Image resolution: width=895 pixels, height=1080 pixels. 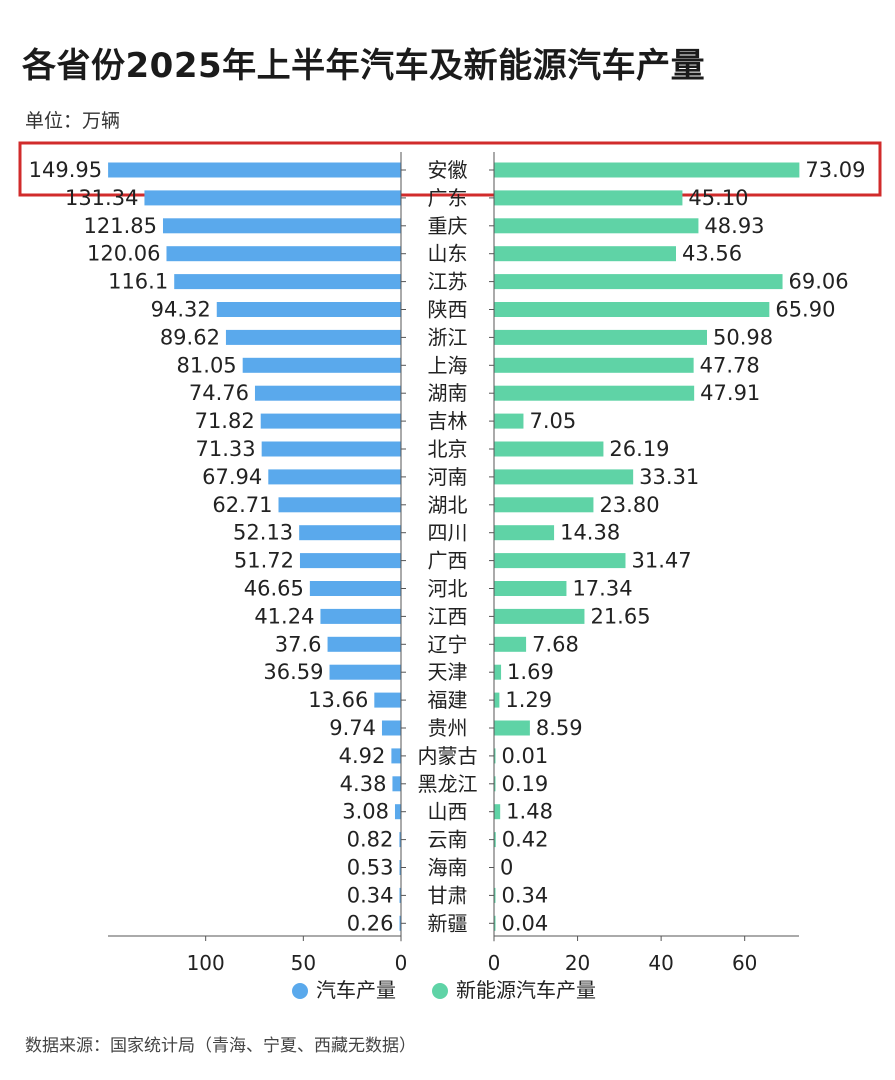 I want to click on left-x-tick-label: 100, so click(x=206, y=963).